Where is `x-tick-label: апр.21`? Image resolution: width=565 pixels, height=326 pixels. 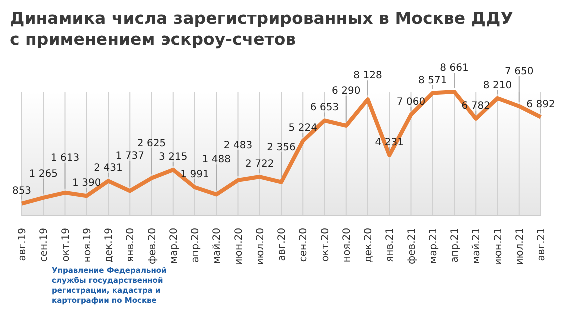 x-tick-label: апр.21 is located at coordinates (455, 245).